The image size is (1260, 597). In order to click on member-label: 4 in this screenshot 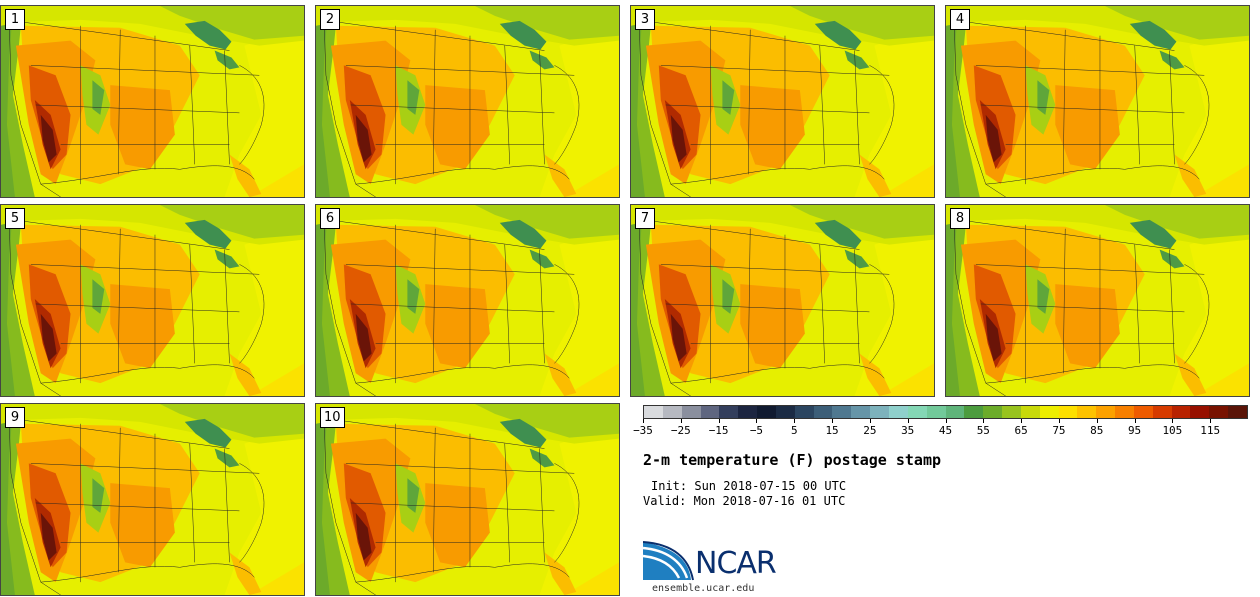, I will do `click(960, 19)`.